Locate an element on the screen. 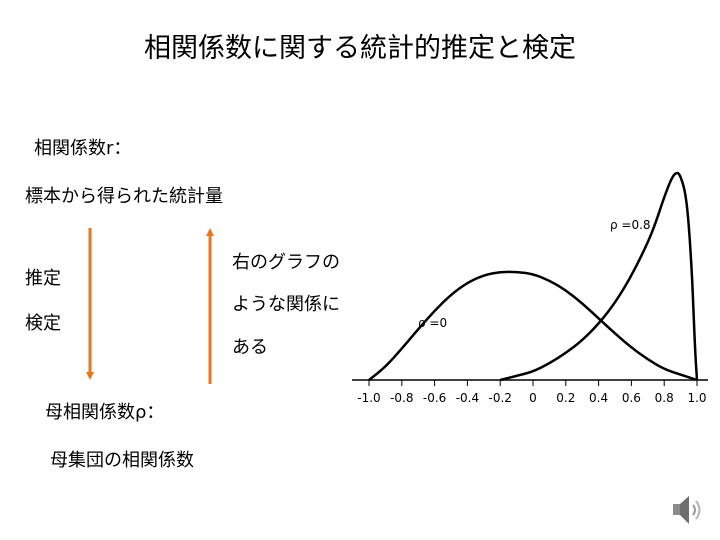 The width and height of the screenshot is (720, 540). slide-title: 相関係数に関する統計的推定と検定 is located at coordinates (360, 48).